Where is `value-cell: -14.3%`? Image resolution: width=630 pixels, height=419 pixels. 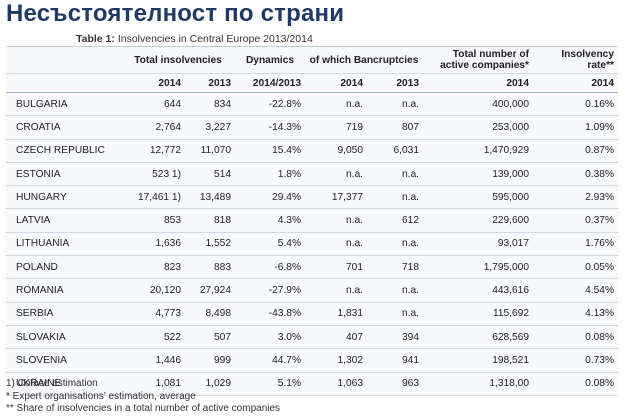
value-cell: -14.3% is located at coordinates (270, 127).